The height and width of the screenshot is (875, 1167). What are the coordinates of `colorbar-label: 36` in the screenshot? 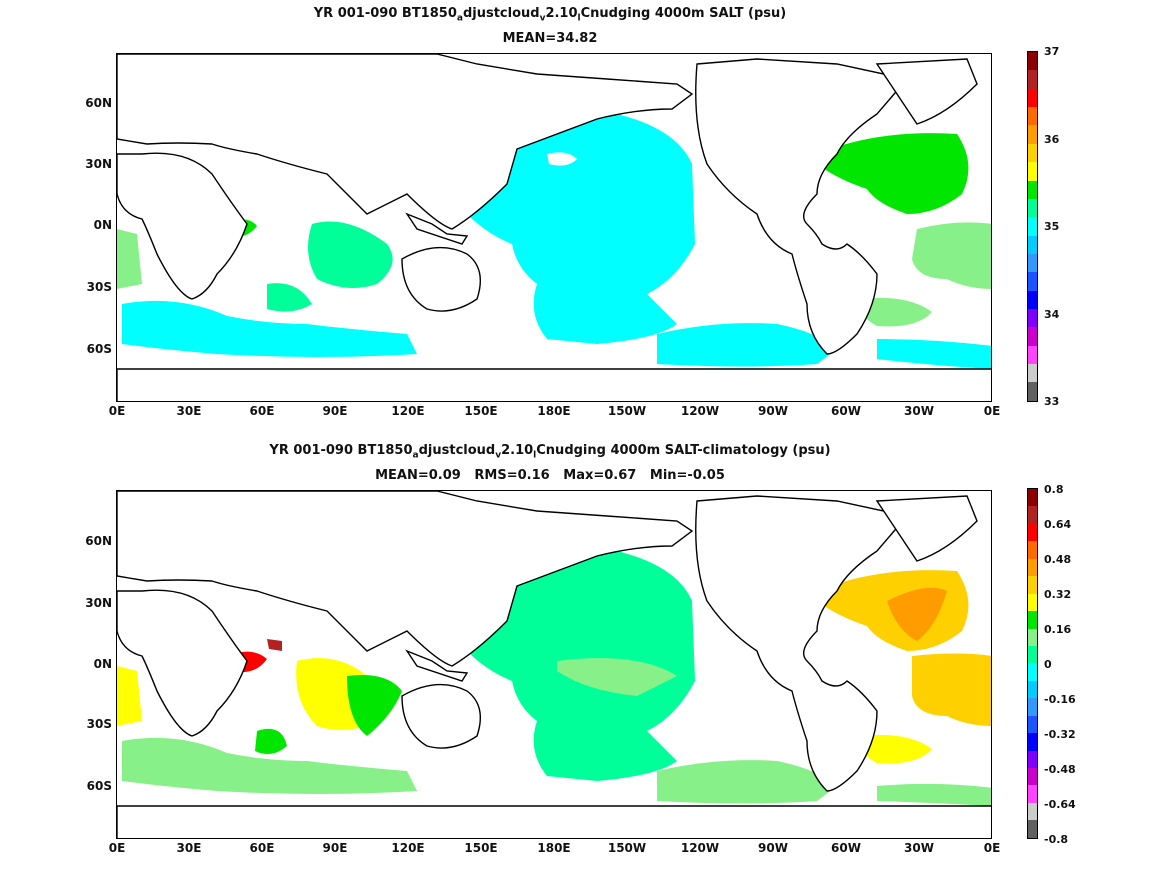 It's located at (1052, 139).